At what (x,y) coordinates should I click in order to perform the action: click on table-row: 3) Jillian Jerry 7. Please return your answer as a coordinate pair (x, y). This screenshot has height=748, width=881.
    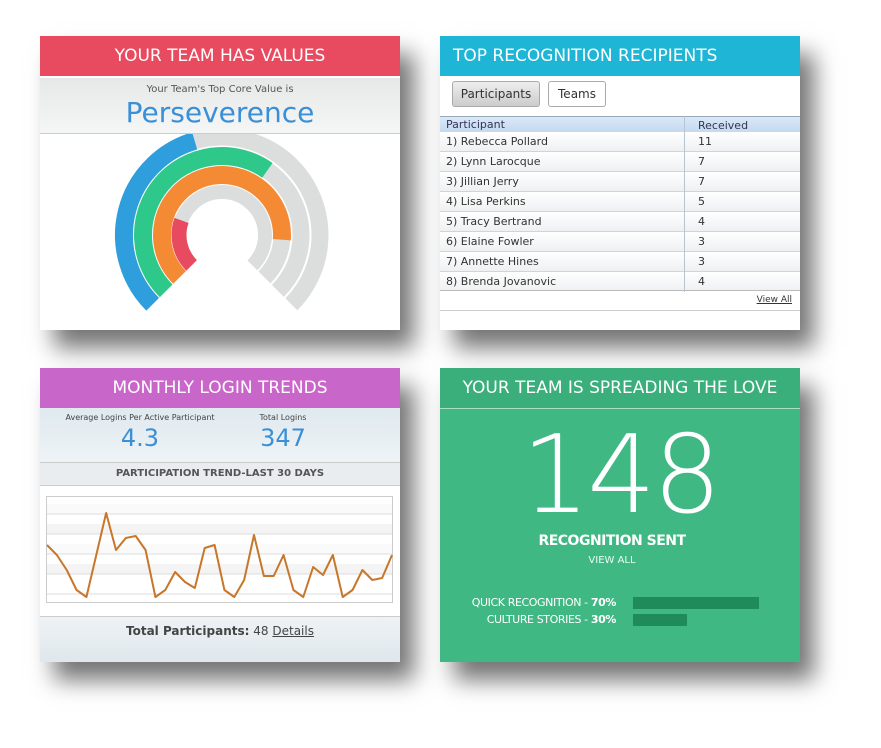
    Looking at the image, I should click on (620, 182).